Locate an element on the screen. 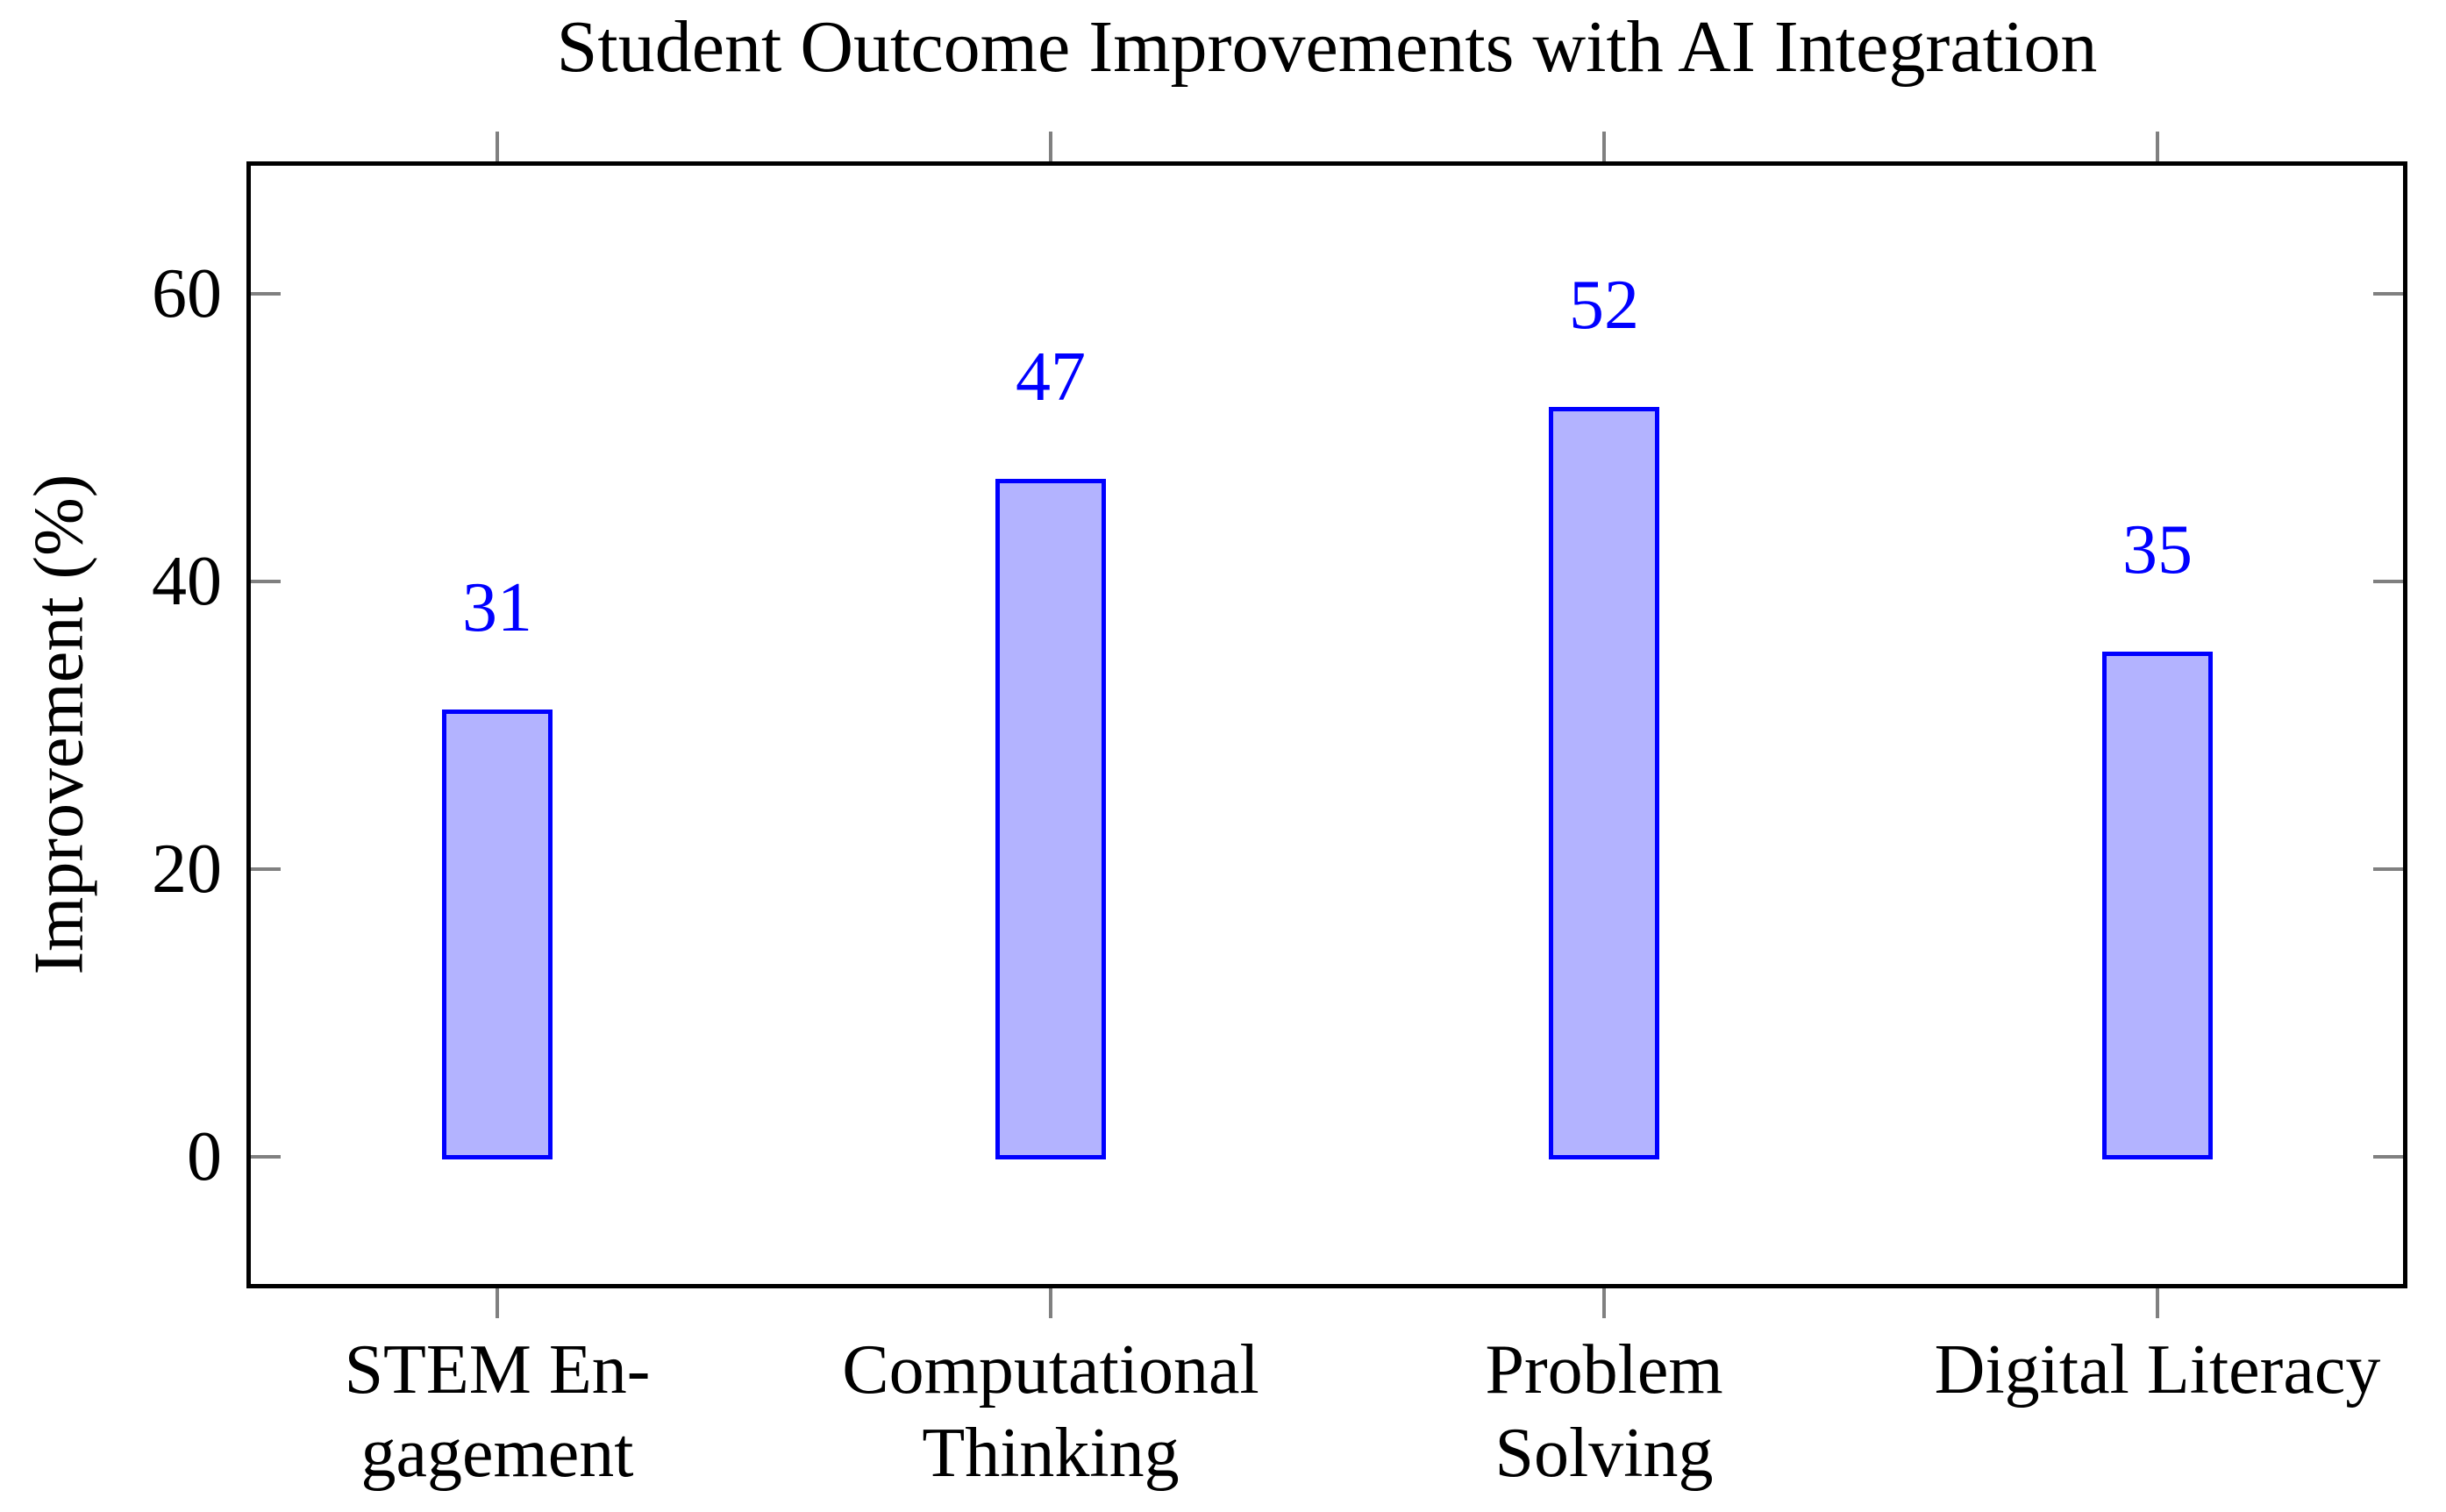 Image resolution: width=2446 pixels, height=1512 pixels. category-label-line: Thinking is located at coordinates (1051, 1453).